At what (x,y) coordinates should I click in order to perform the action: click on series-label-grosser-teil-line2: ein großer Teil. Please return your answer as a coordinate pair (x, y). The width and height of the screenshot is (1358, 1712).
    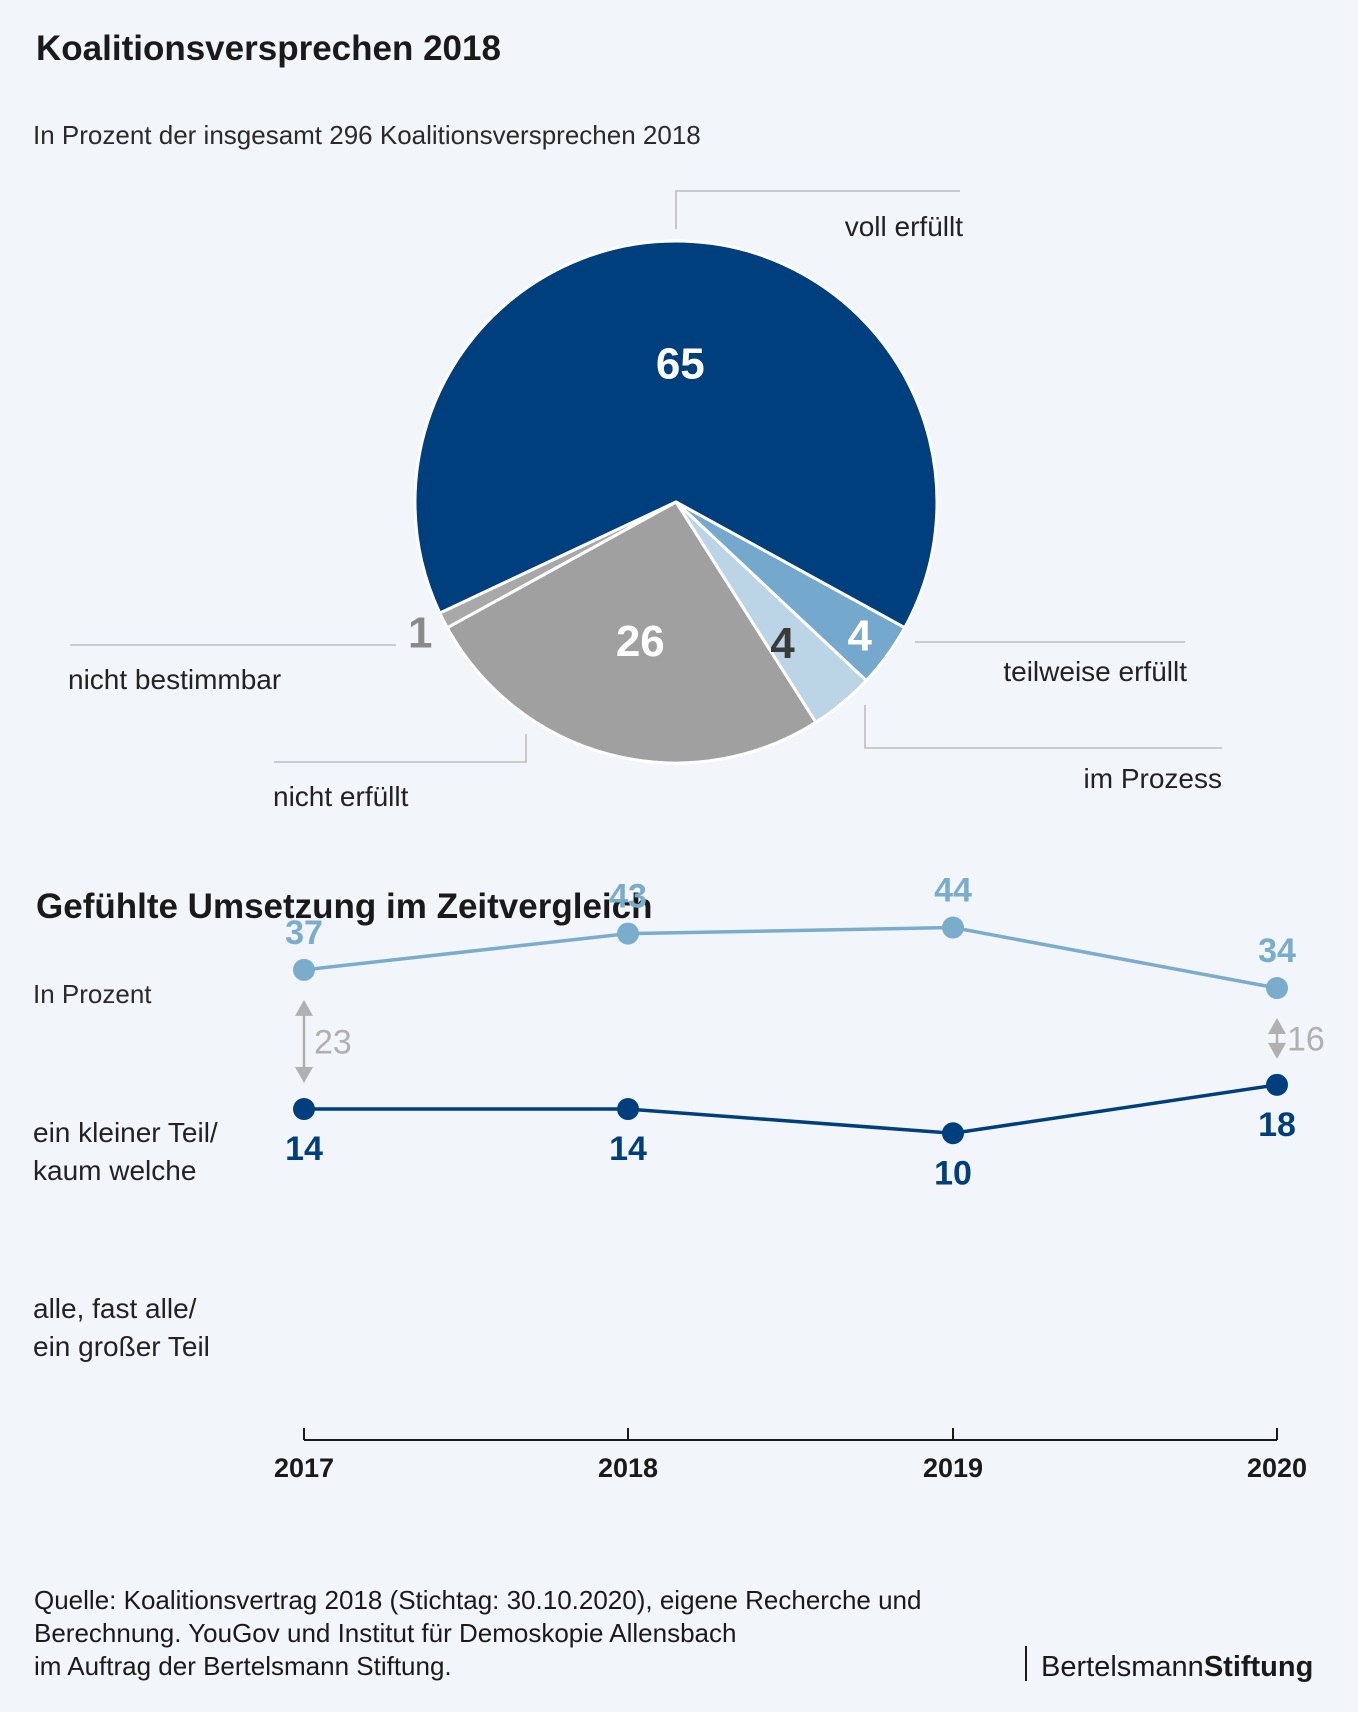
    Looking at the image, I should click on (121, 1346).